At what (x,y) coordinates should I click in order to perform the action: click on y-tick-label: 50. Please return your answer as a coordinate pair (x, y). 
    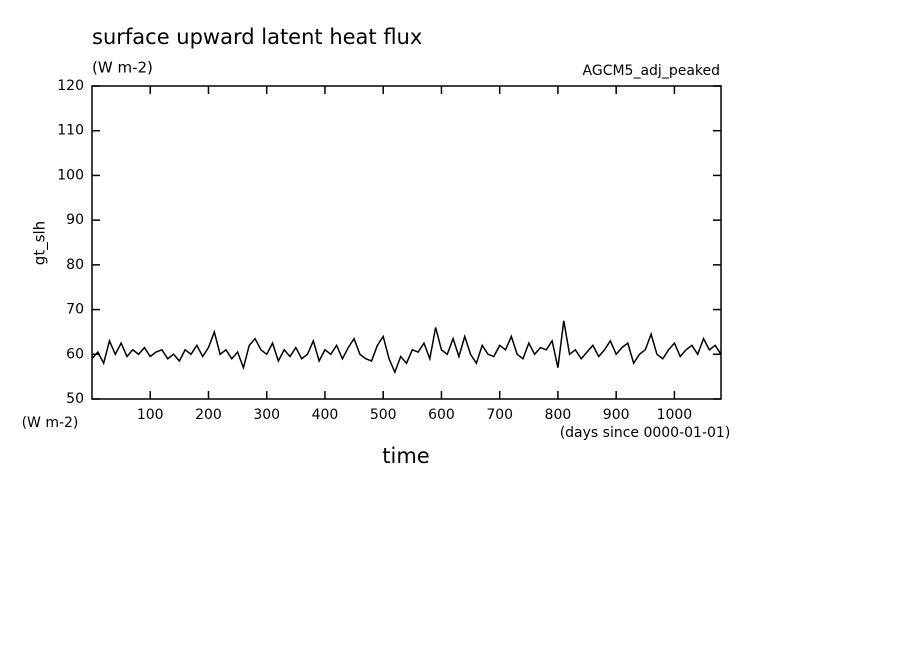
    Looking at the image, I should click on (75, 399).